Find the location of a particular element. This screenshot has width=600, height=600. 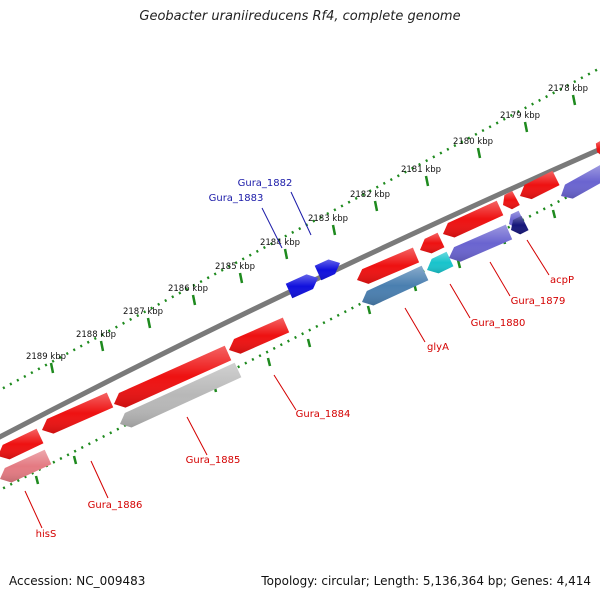

accession-text: Accession: NC_009483 is located at coordinates (77, 581).